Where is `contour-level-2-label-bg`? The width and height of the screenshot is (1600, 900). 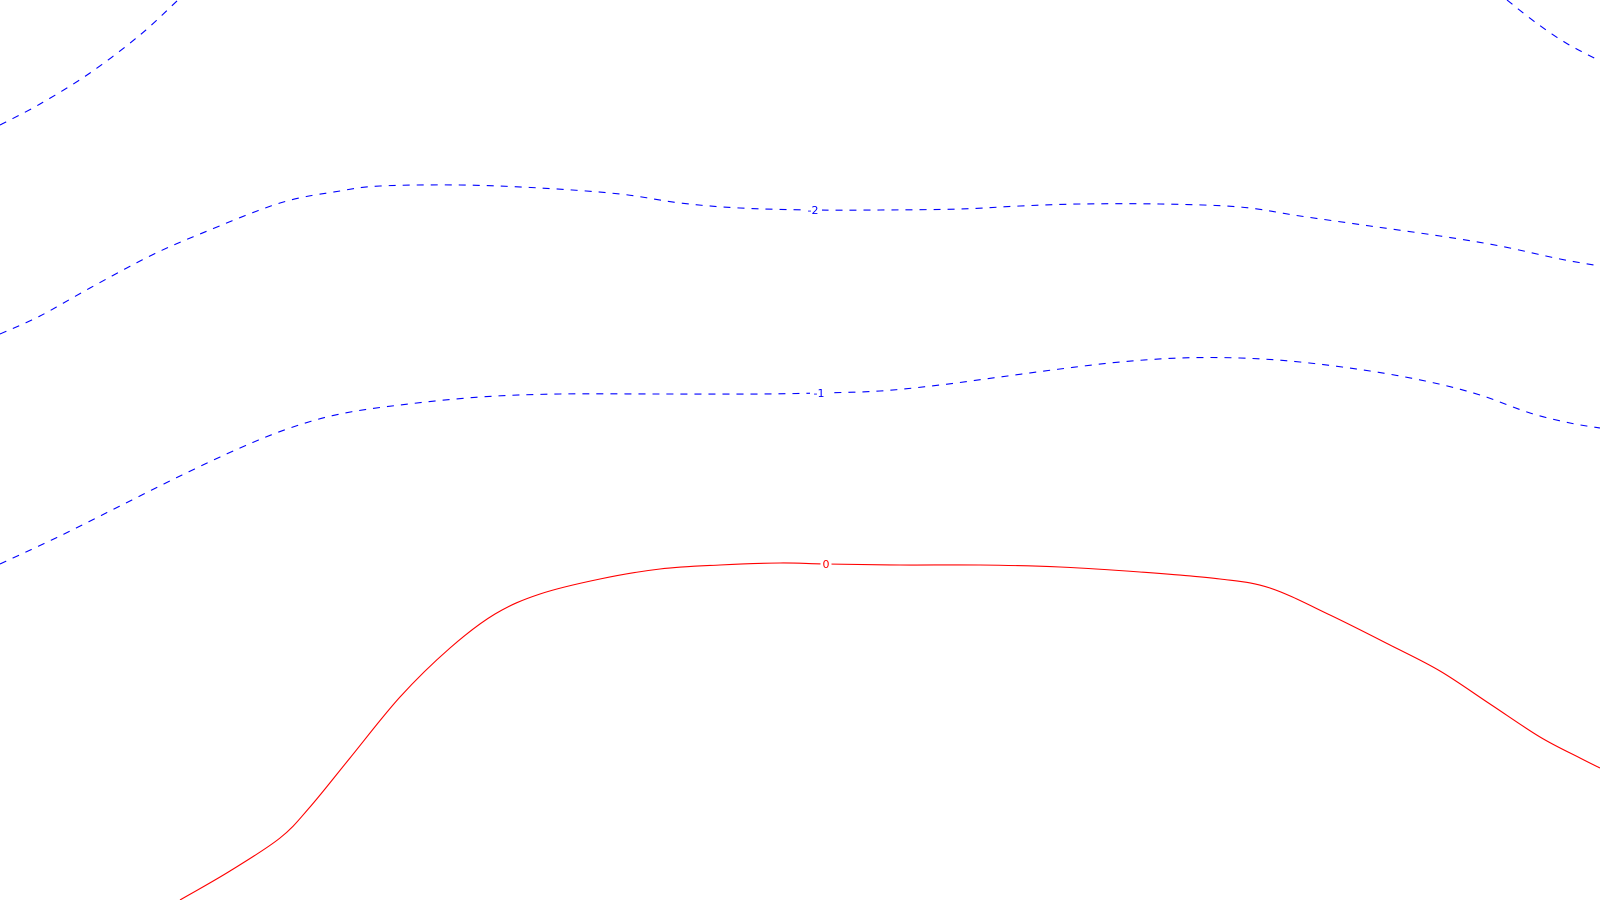 contour-level-2-label-bg is located at coordinates (813, 210).